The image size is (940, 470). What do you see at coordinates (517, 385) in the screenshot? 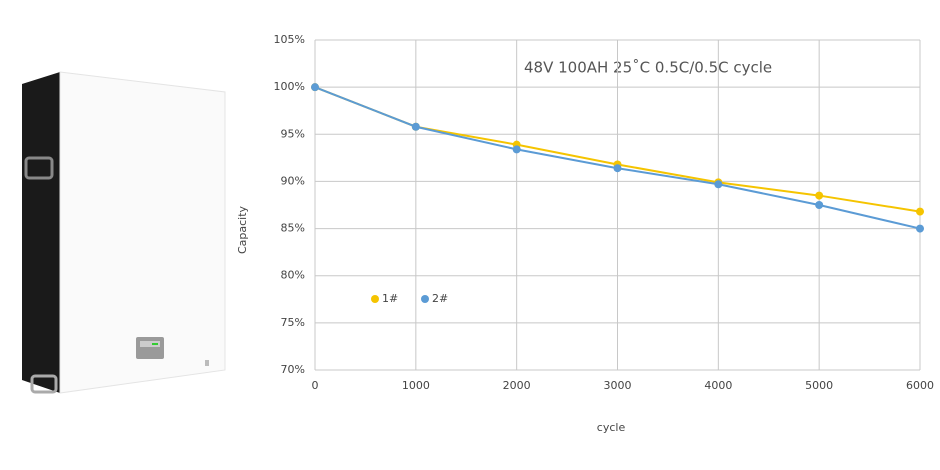
I see `x-tick-label: 2000` at bounding box center [517, 385].